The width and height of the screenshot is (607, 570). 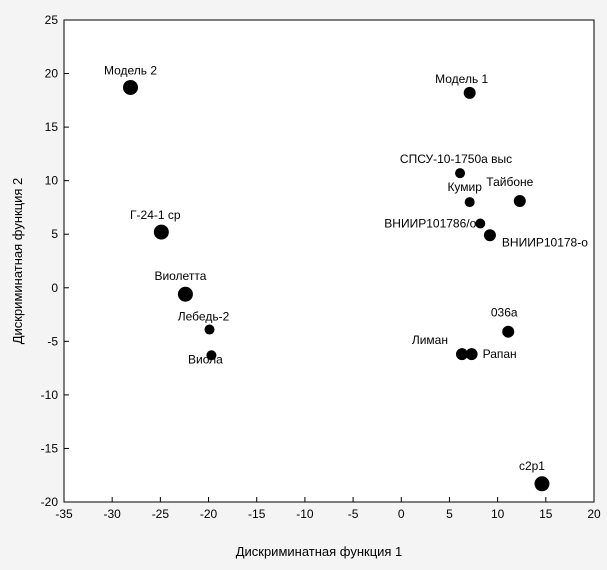 I want to click on x-tick-label: 15, so click(x=546, y=514).